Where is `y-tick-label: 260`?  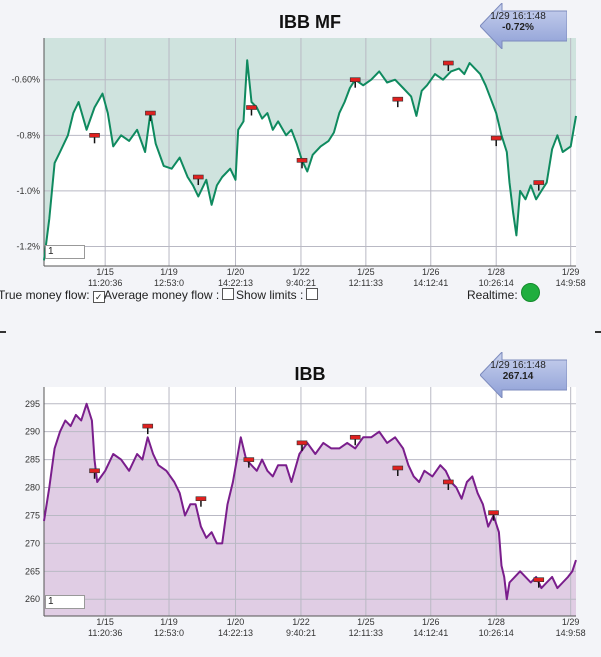
y-tick-label: 260 is located at coordinates (32, 599).